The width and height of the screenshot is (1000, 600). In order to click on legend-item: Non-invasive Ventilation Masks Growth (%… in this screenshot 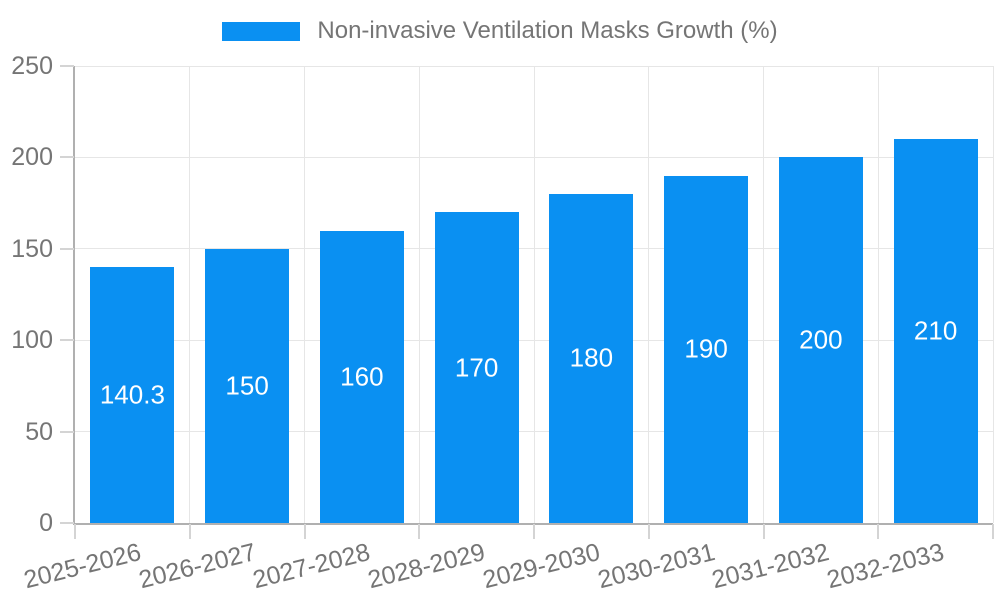, I will do `click(500, 31)`.